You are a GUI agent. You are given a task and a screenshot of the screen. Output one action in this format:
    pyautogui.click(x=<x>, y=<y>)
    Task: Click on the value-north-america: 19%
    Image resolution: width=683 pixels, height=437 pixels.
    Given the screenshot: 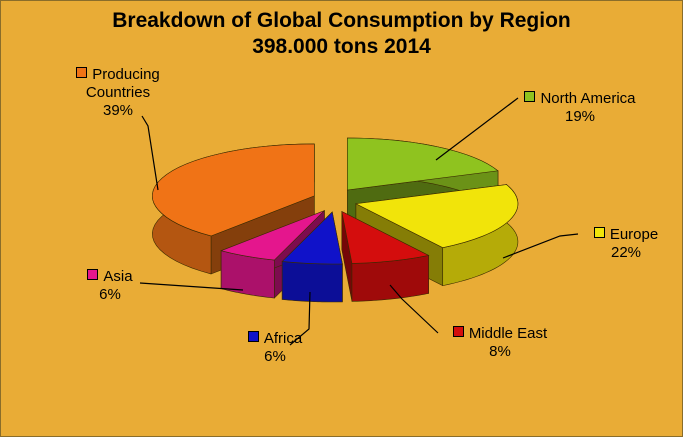 What is the action you would take?
    pyautogui.click(x=580, y=116)
    